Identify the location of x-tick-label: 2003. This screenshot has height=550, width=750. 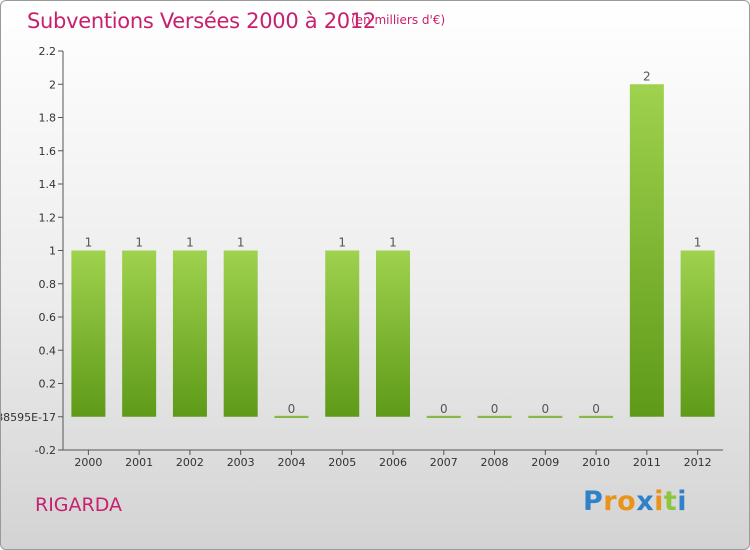
(241, 462).